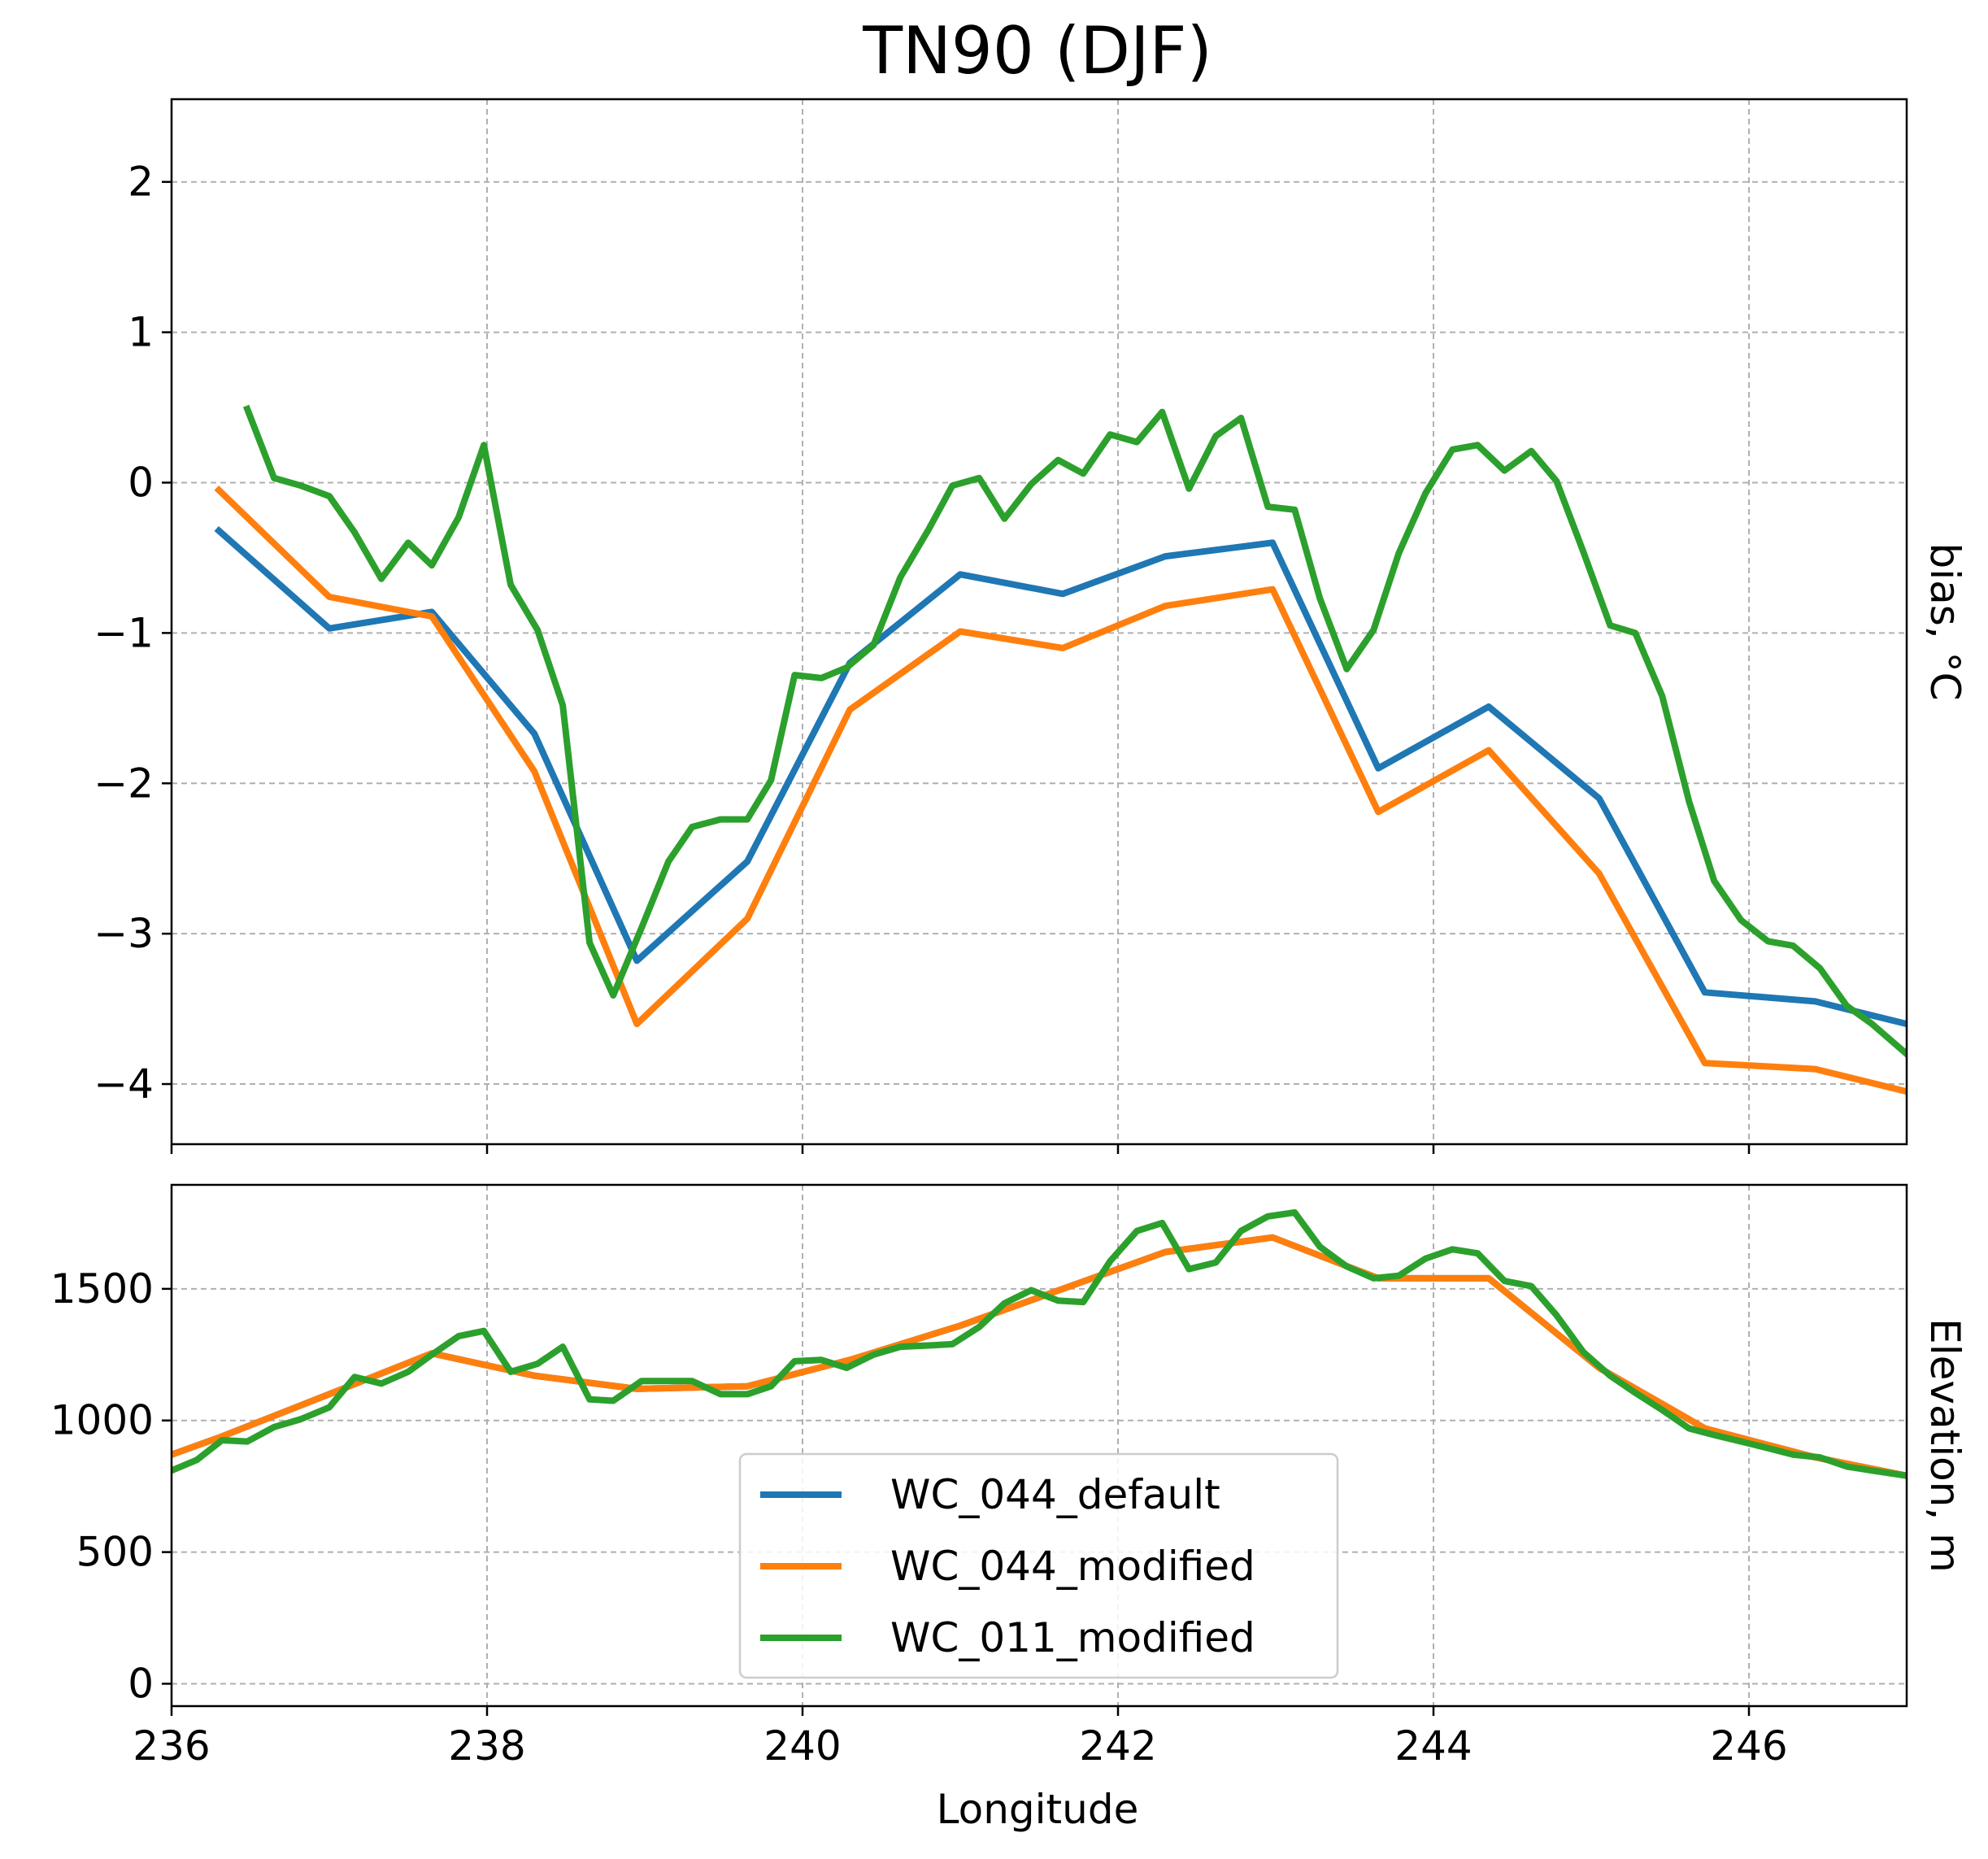 The image size is (1988, 1859). Describe the element at coordinates (1945, 1445) in the screenshot. I see `y-axis-label: Elevation, m` at that location.